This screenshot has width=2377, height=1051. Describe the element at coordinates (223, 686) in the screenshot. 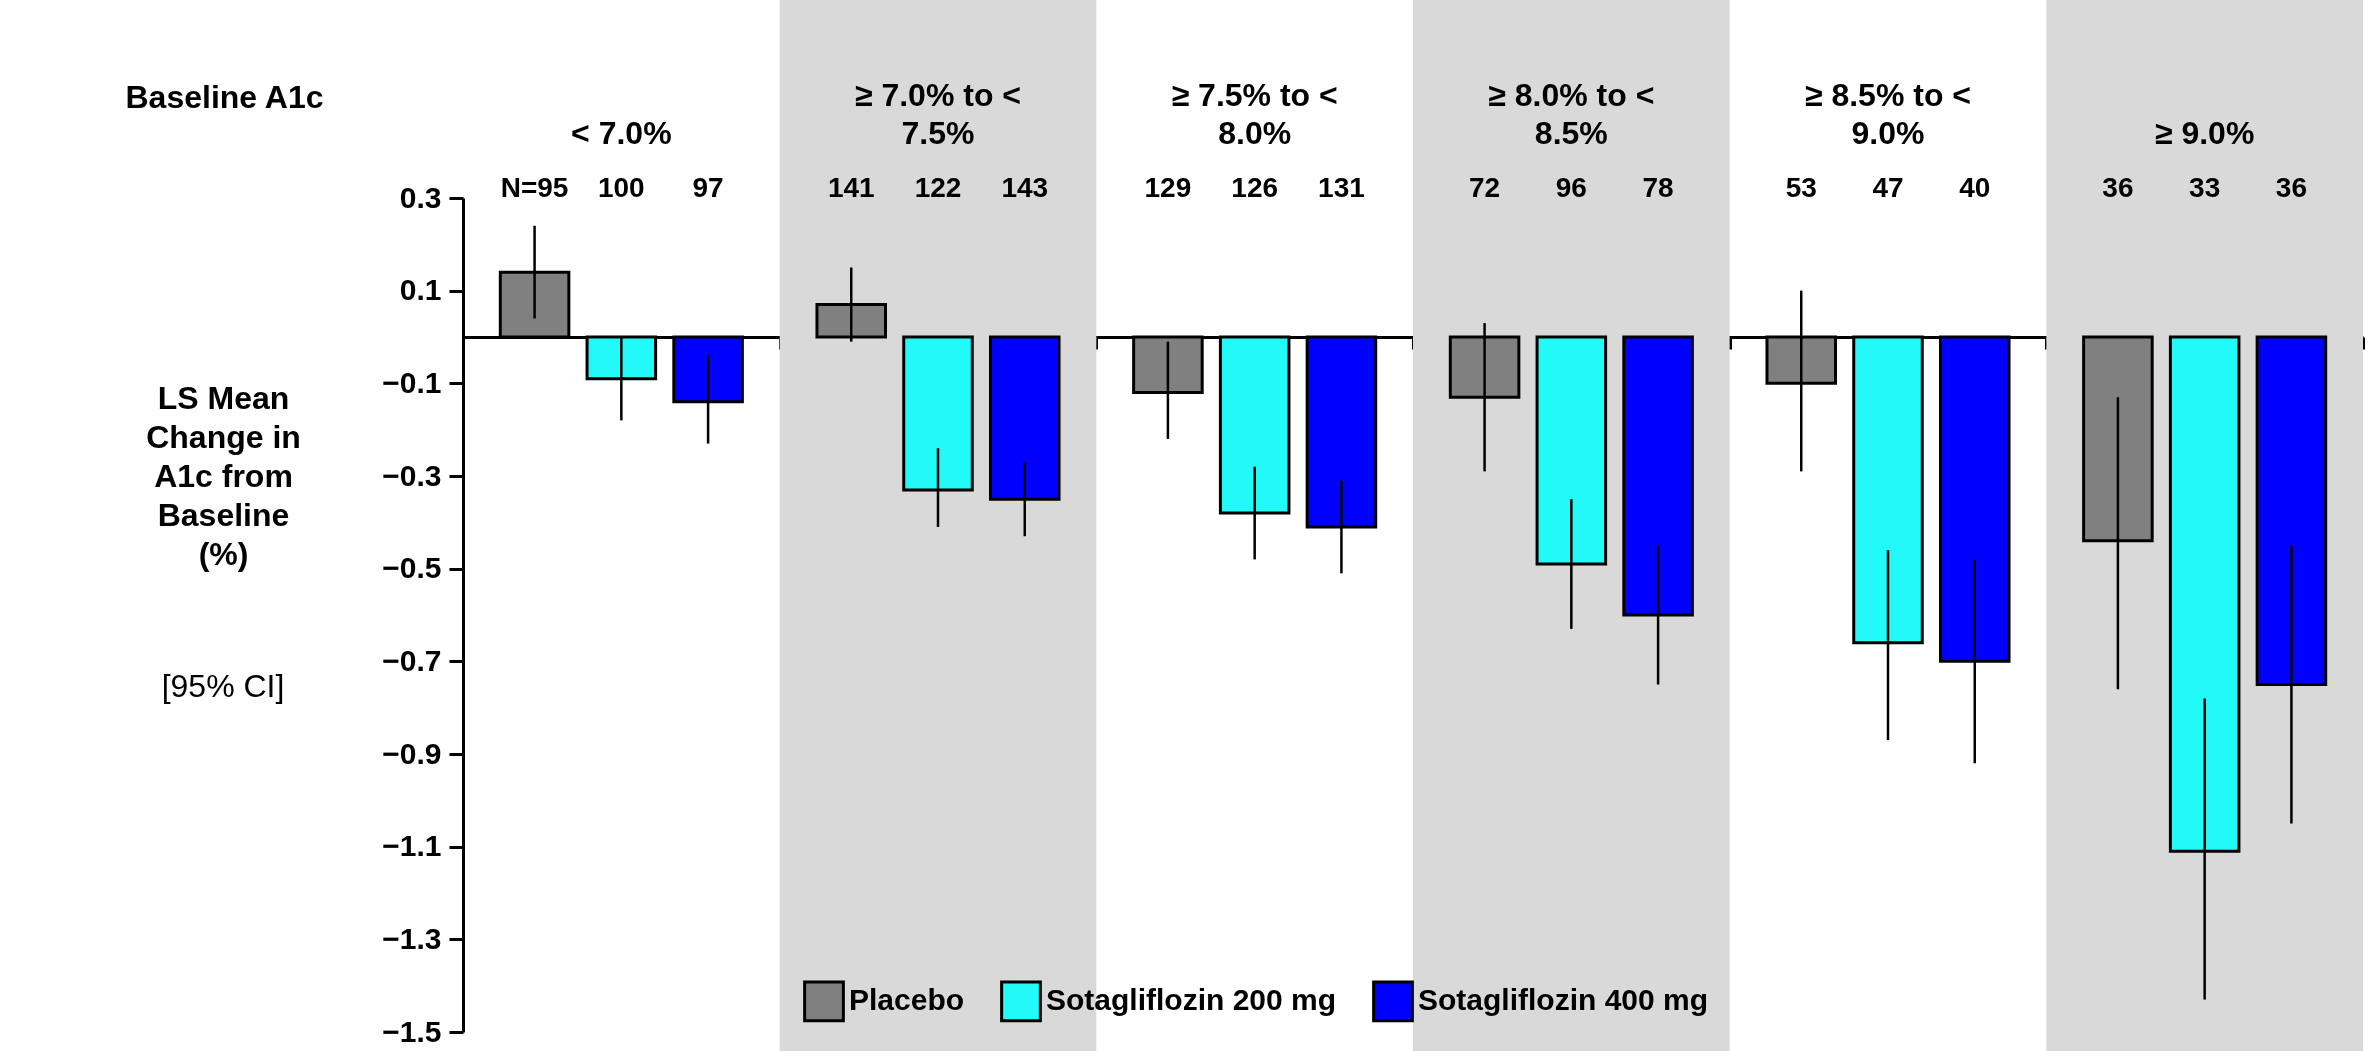

I see `text: [95% CI]` at that location.